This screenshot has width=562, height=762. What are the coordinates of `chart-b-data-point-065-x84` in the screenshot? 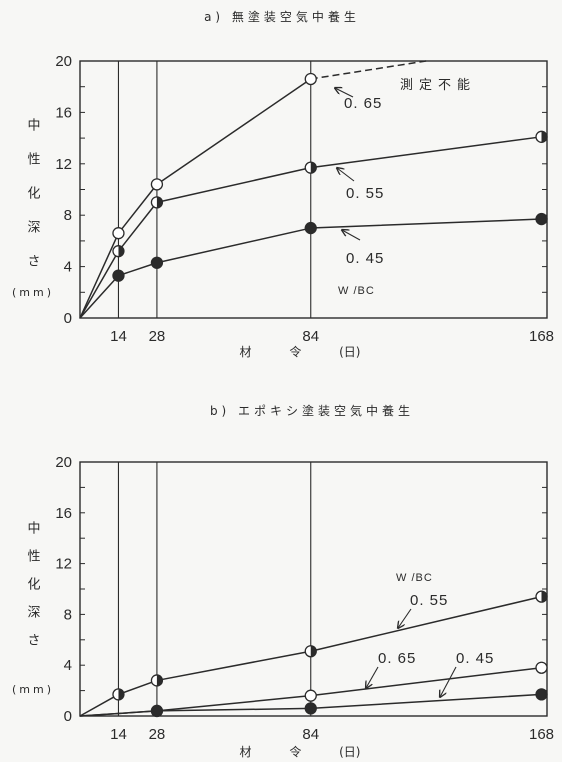 It's located at (310, 695).